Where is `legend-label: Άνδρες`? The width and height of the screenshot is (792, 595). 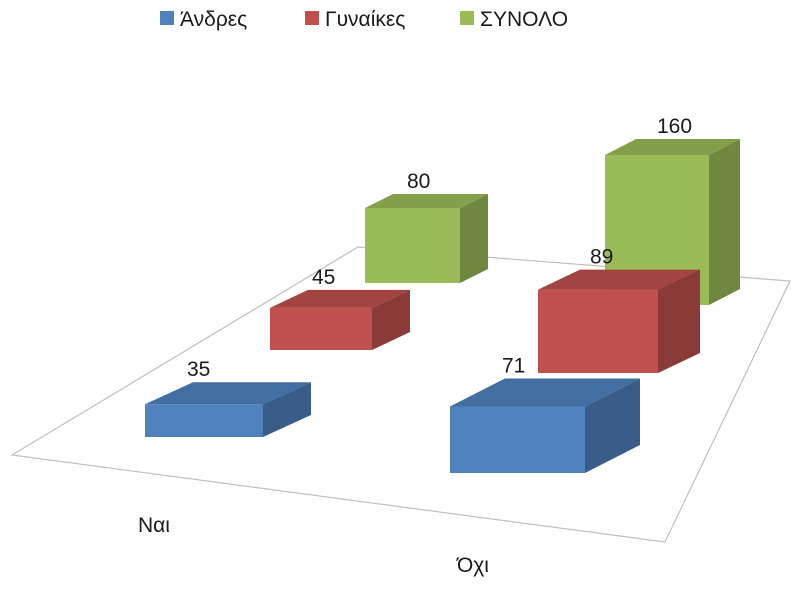 legend-label: Άνδρες is located at coordinates (213, 19).